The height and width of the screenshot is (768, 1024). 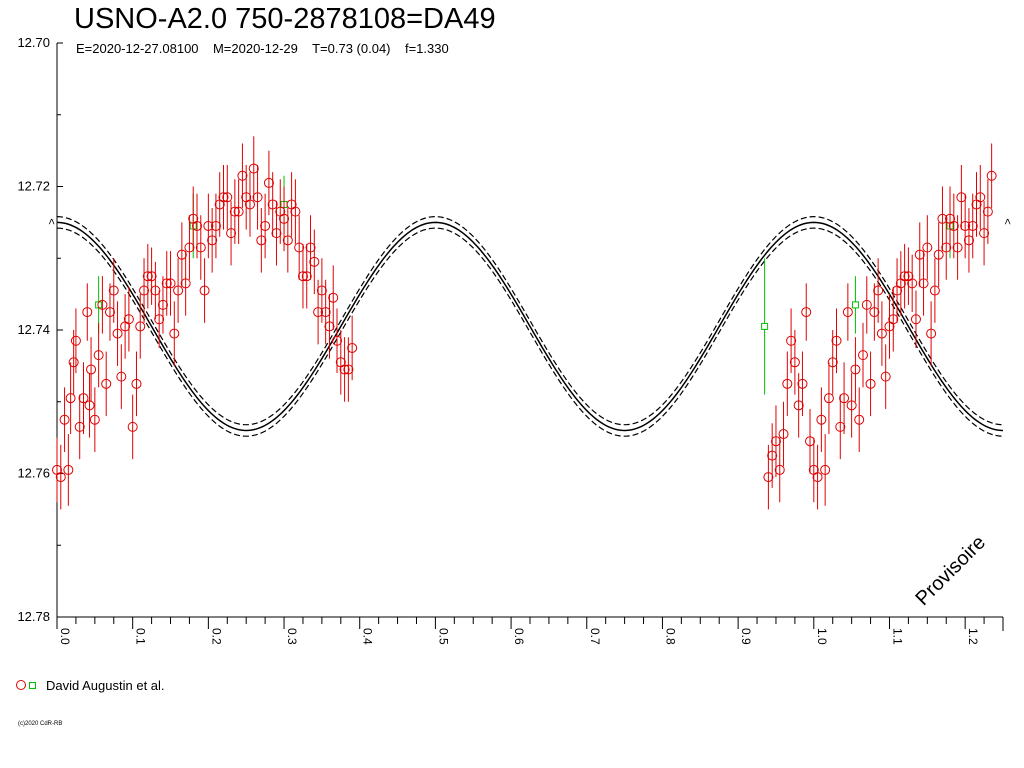 What do you see at coordinates (33, 42) in the screenshot?
I see `y-tick-label: 12.70` at bounding box center [33, 42].